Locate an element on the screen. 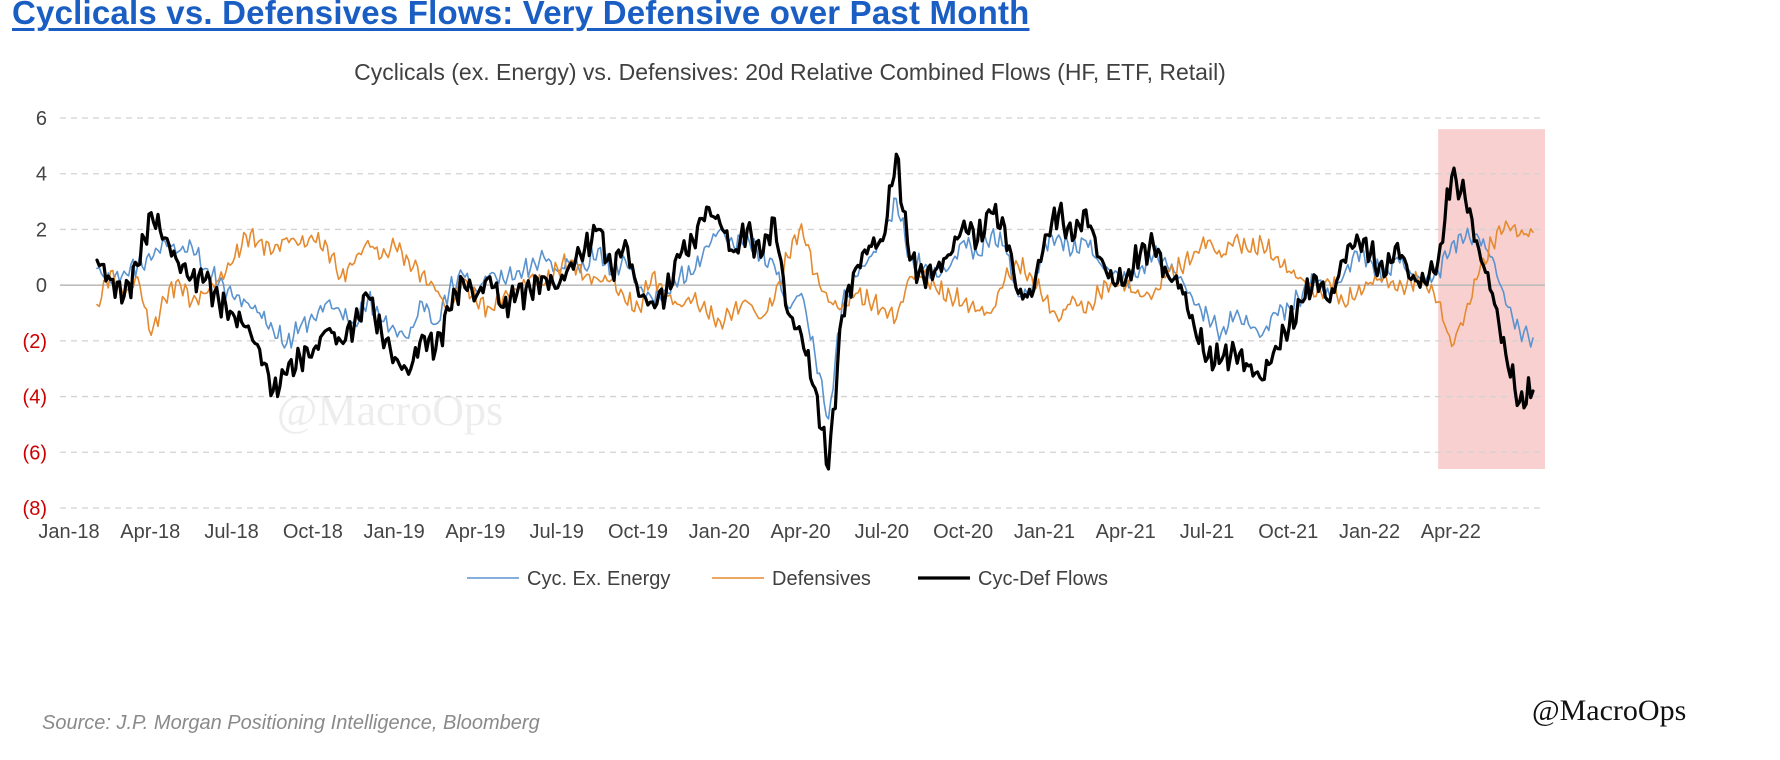 The height and width of the screenshot is (760, 1780). legend-label: Defensives is located at coordinates (821, 579).